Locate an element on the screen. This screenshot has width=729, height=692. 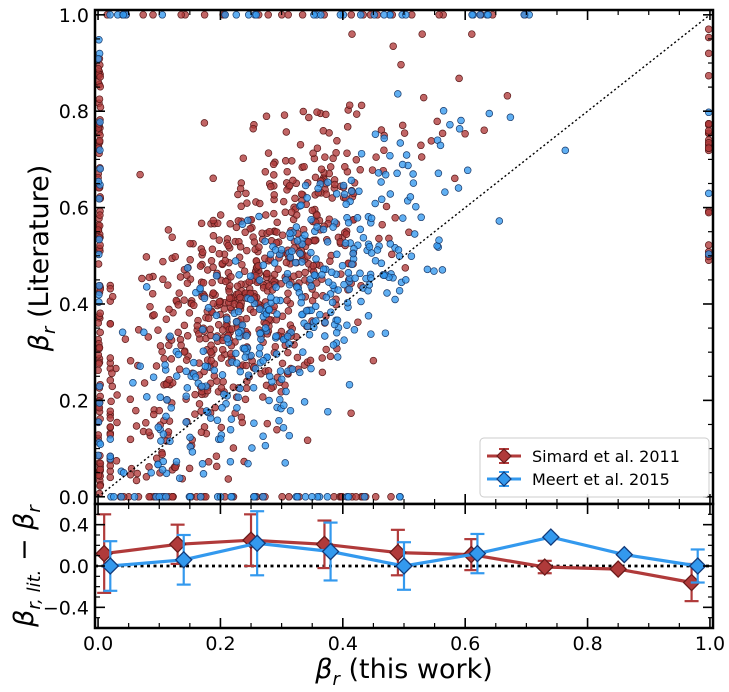
x-tick-label: 0.8 is located at coordinates (587, 644).